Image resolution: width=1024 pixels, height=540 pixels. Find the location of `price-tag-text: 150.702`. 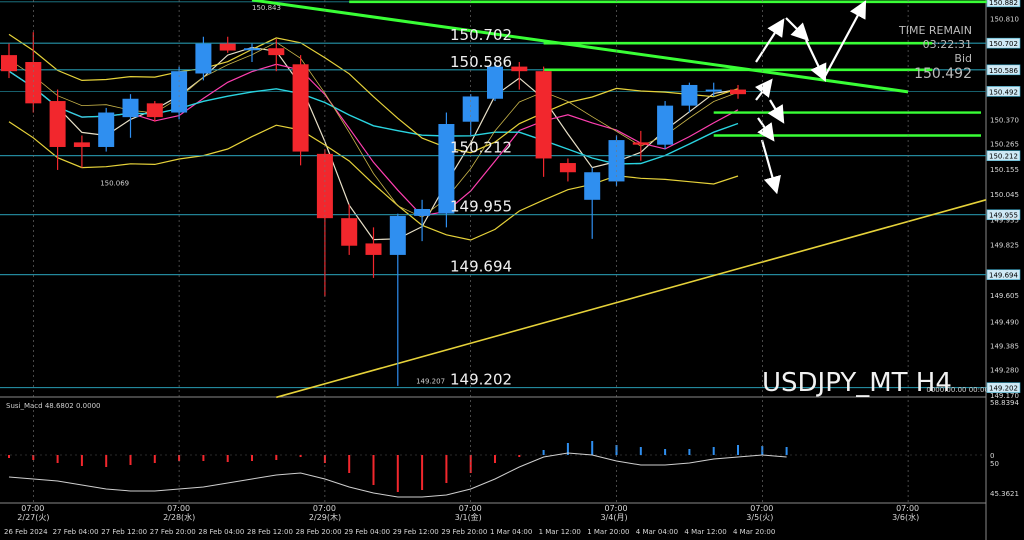

price-tag-text: 150.702 is located at coordinates (1003, 44).